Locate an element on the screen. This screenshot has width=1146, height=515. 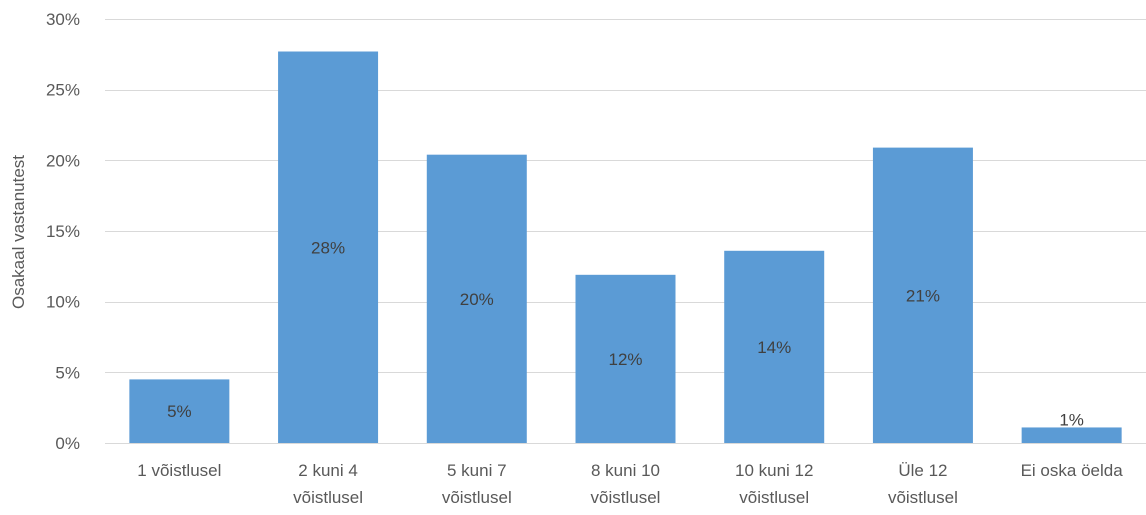
y-axis-ticks: 0% 5% 10% 15% 20% 25% 30% is located at coordinates (63, 231).